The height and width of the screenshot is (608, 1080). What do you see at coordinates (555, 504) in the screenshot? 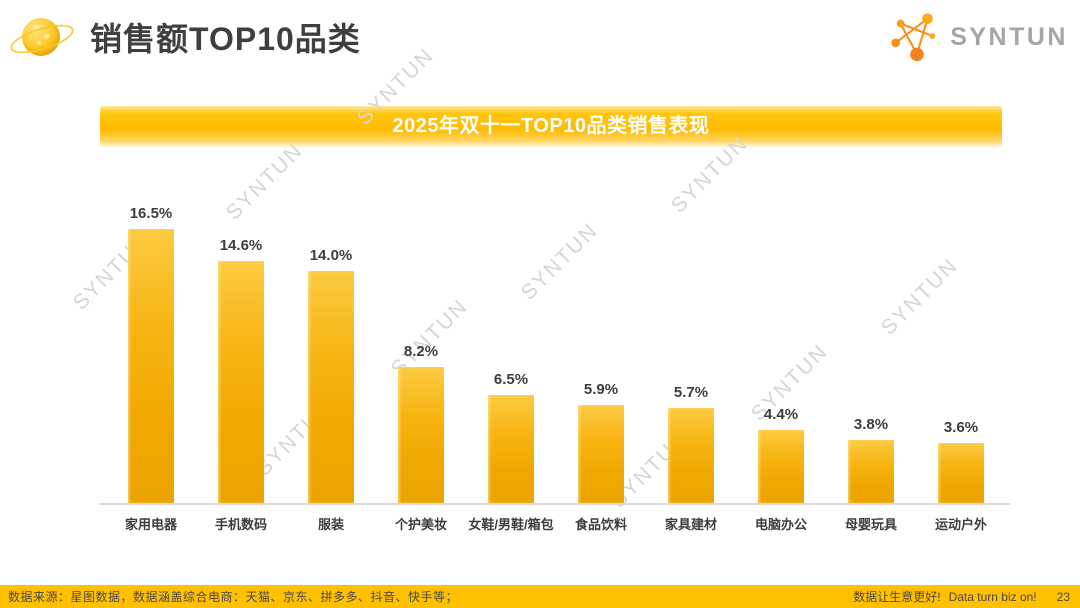
I see `x-axis-line` at bounding box center [555, 504].